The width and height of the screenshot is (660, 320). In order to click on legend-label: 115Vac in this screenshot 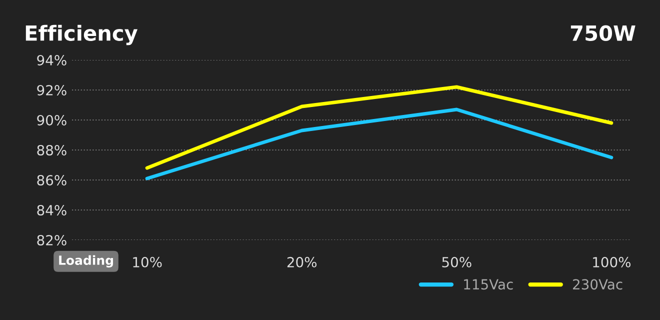, I will do `click(488, 284)`.